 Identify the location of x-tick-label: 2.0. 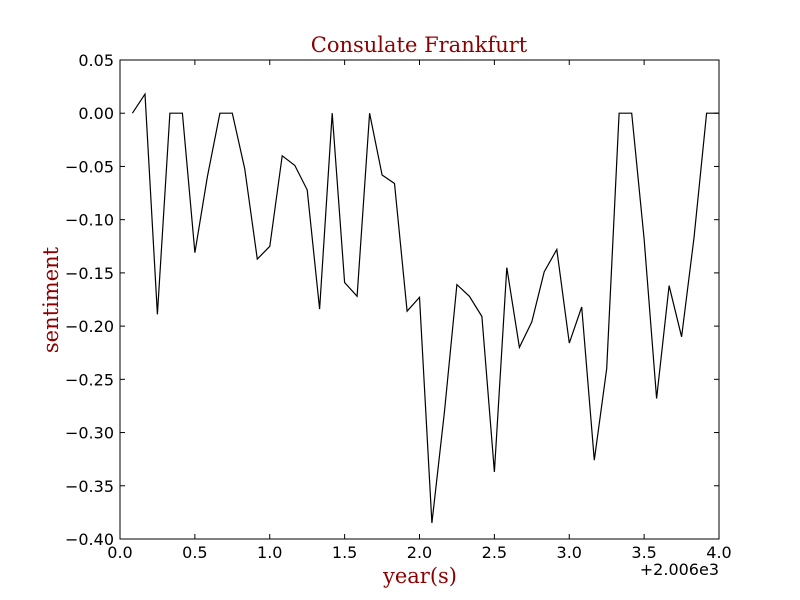
(419, 552).